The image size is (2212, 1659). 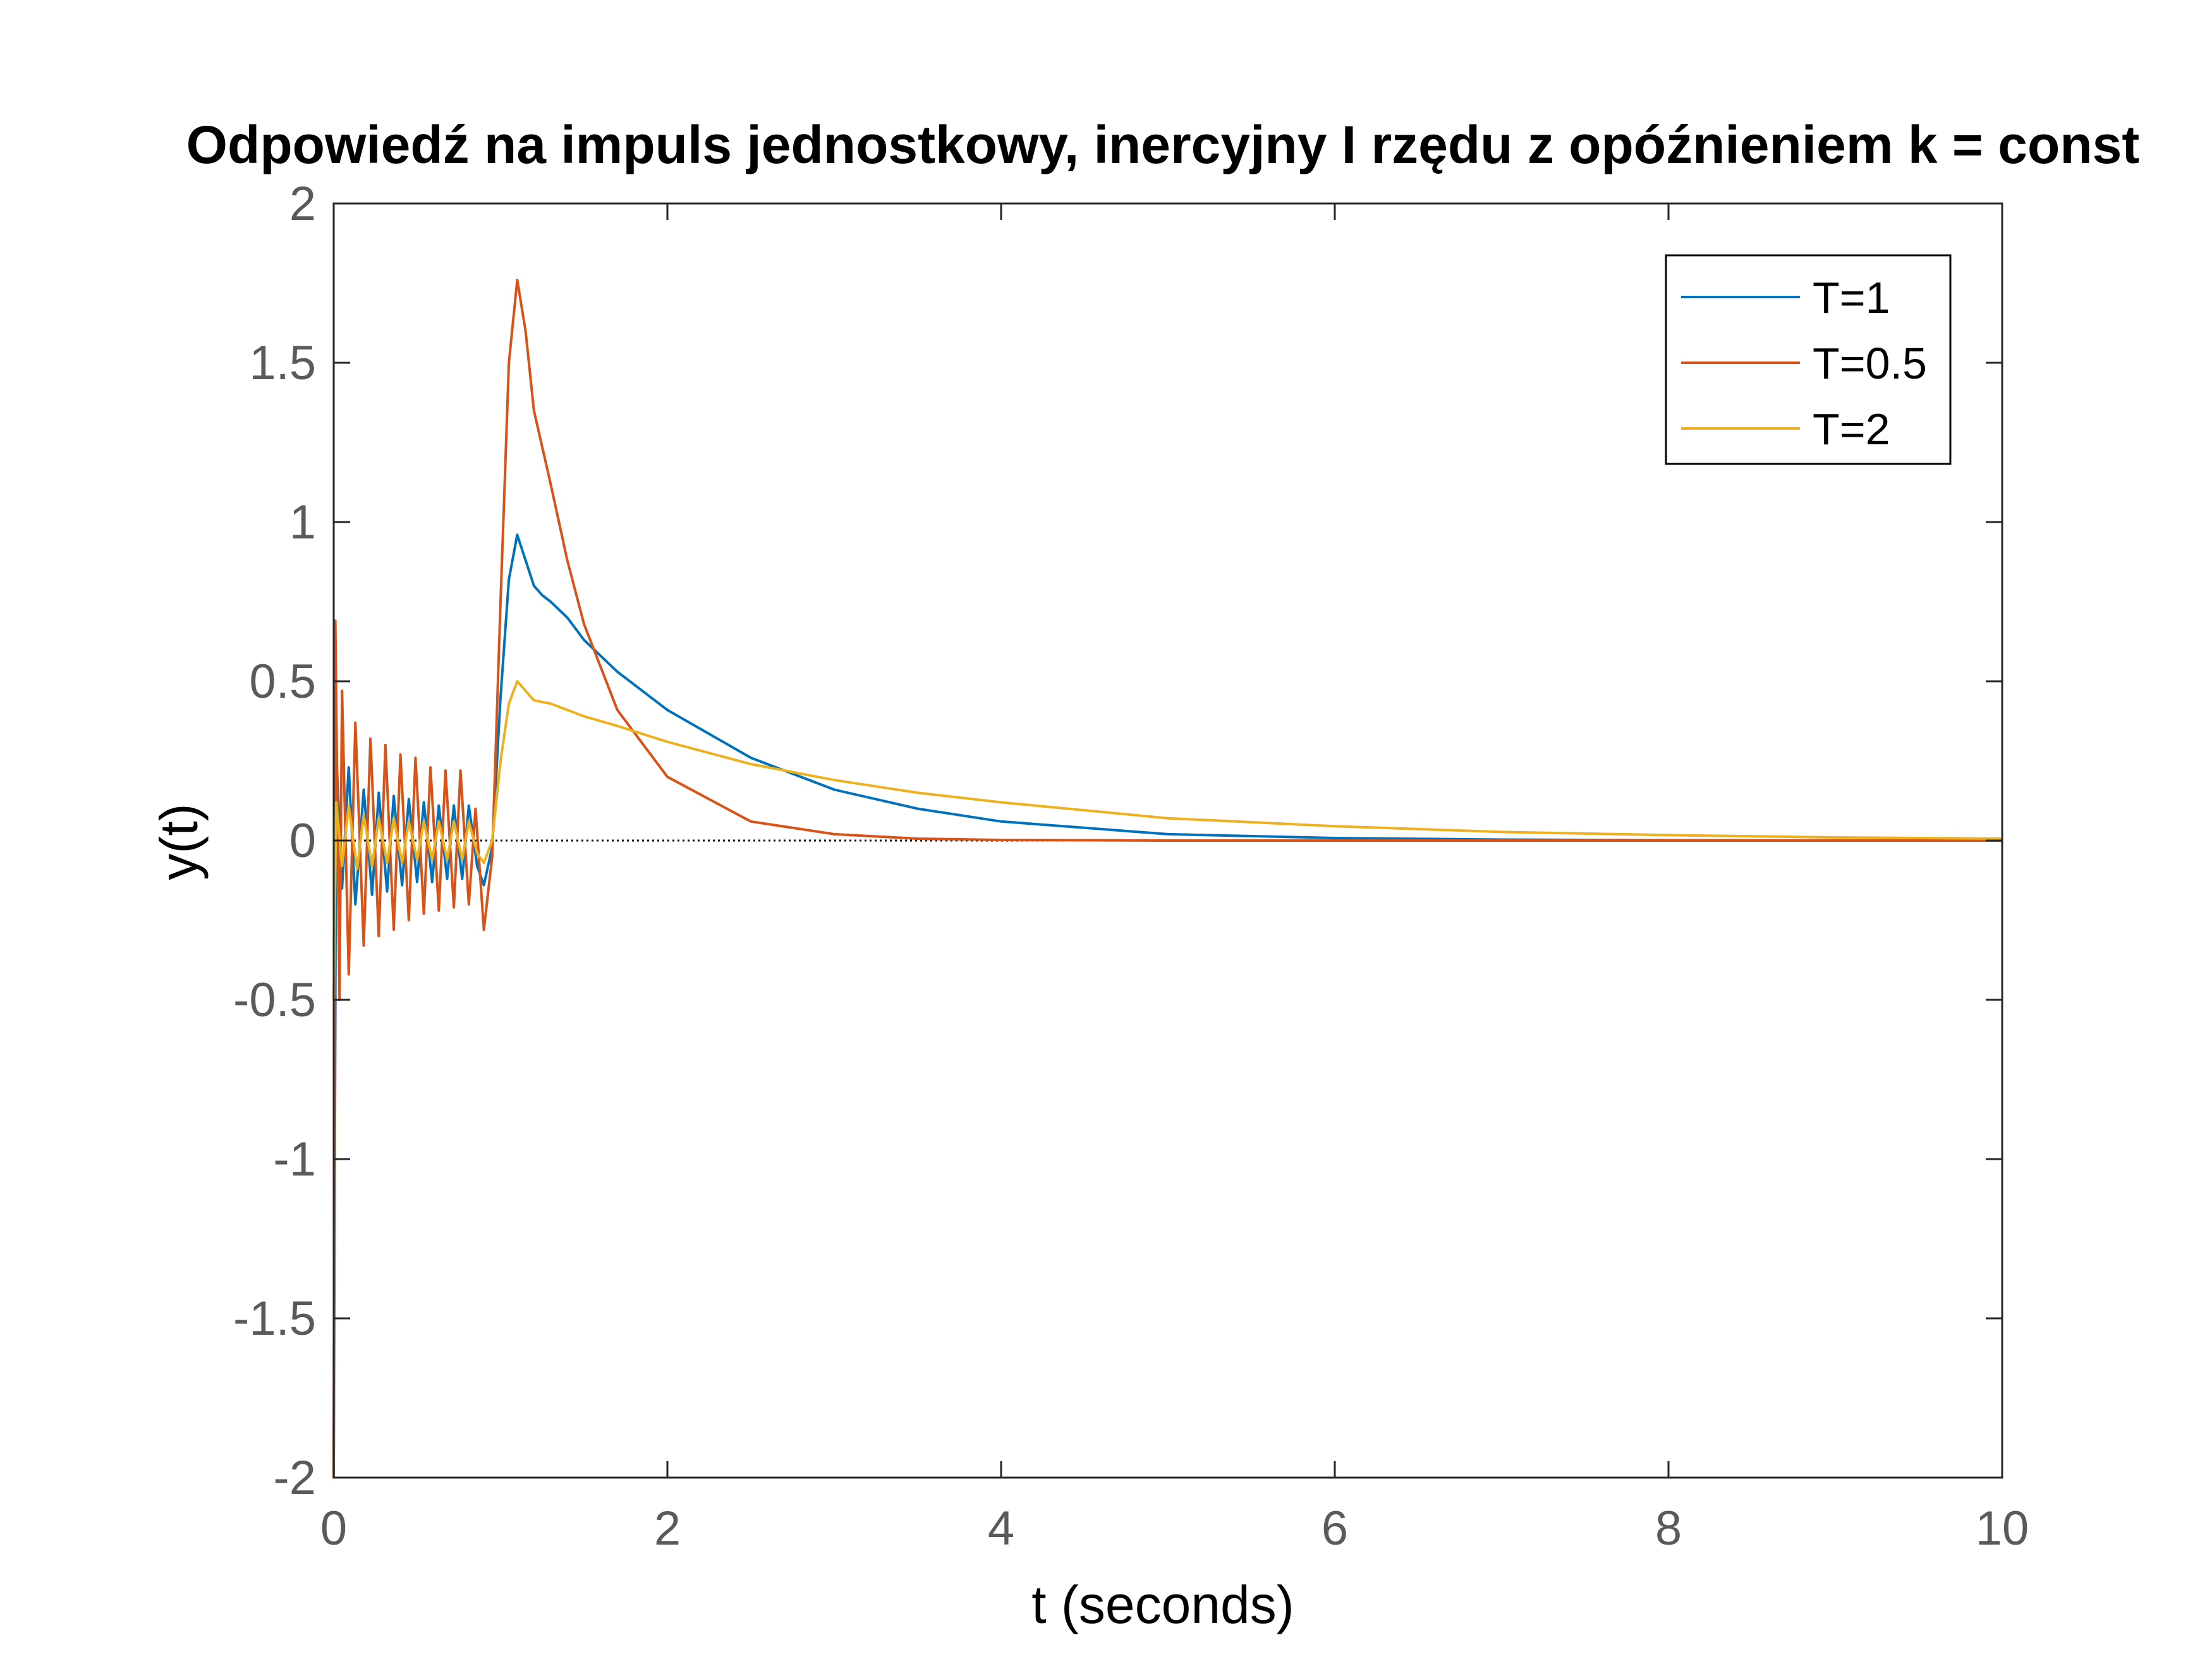 What do you see at coordinates (179, 841) in the screenshot?
I see `y-axis-label: y(t)` at bounding box center [179, 841].